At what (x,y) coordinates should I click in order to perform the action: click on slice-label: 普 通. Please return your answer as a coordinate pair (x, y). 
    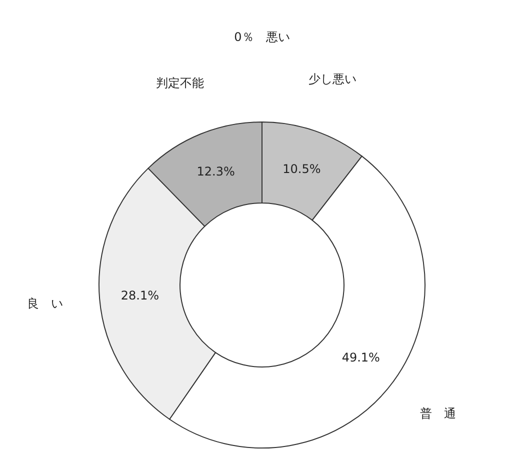
    Looking at the image, I should click on (438, 413).